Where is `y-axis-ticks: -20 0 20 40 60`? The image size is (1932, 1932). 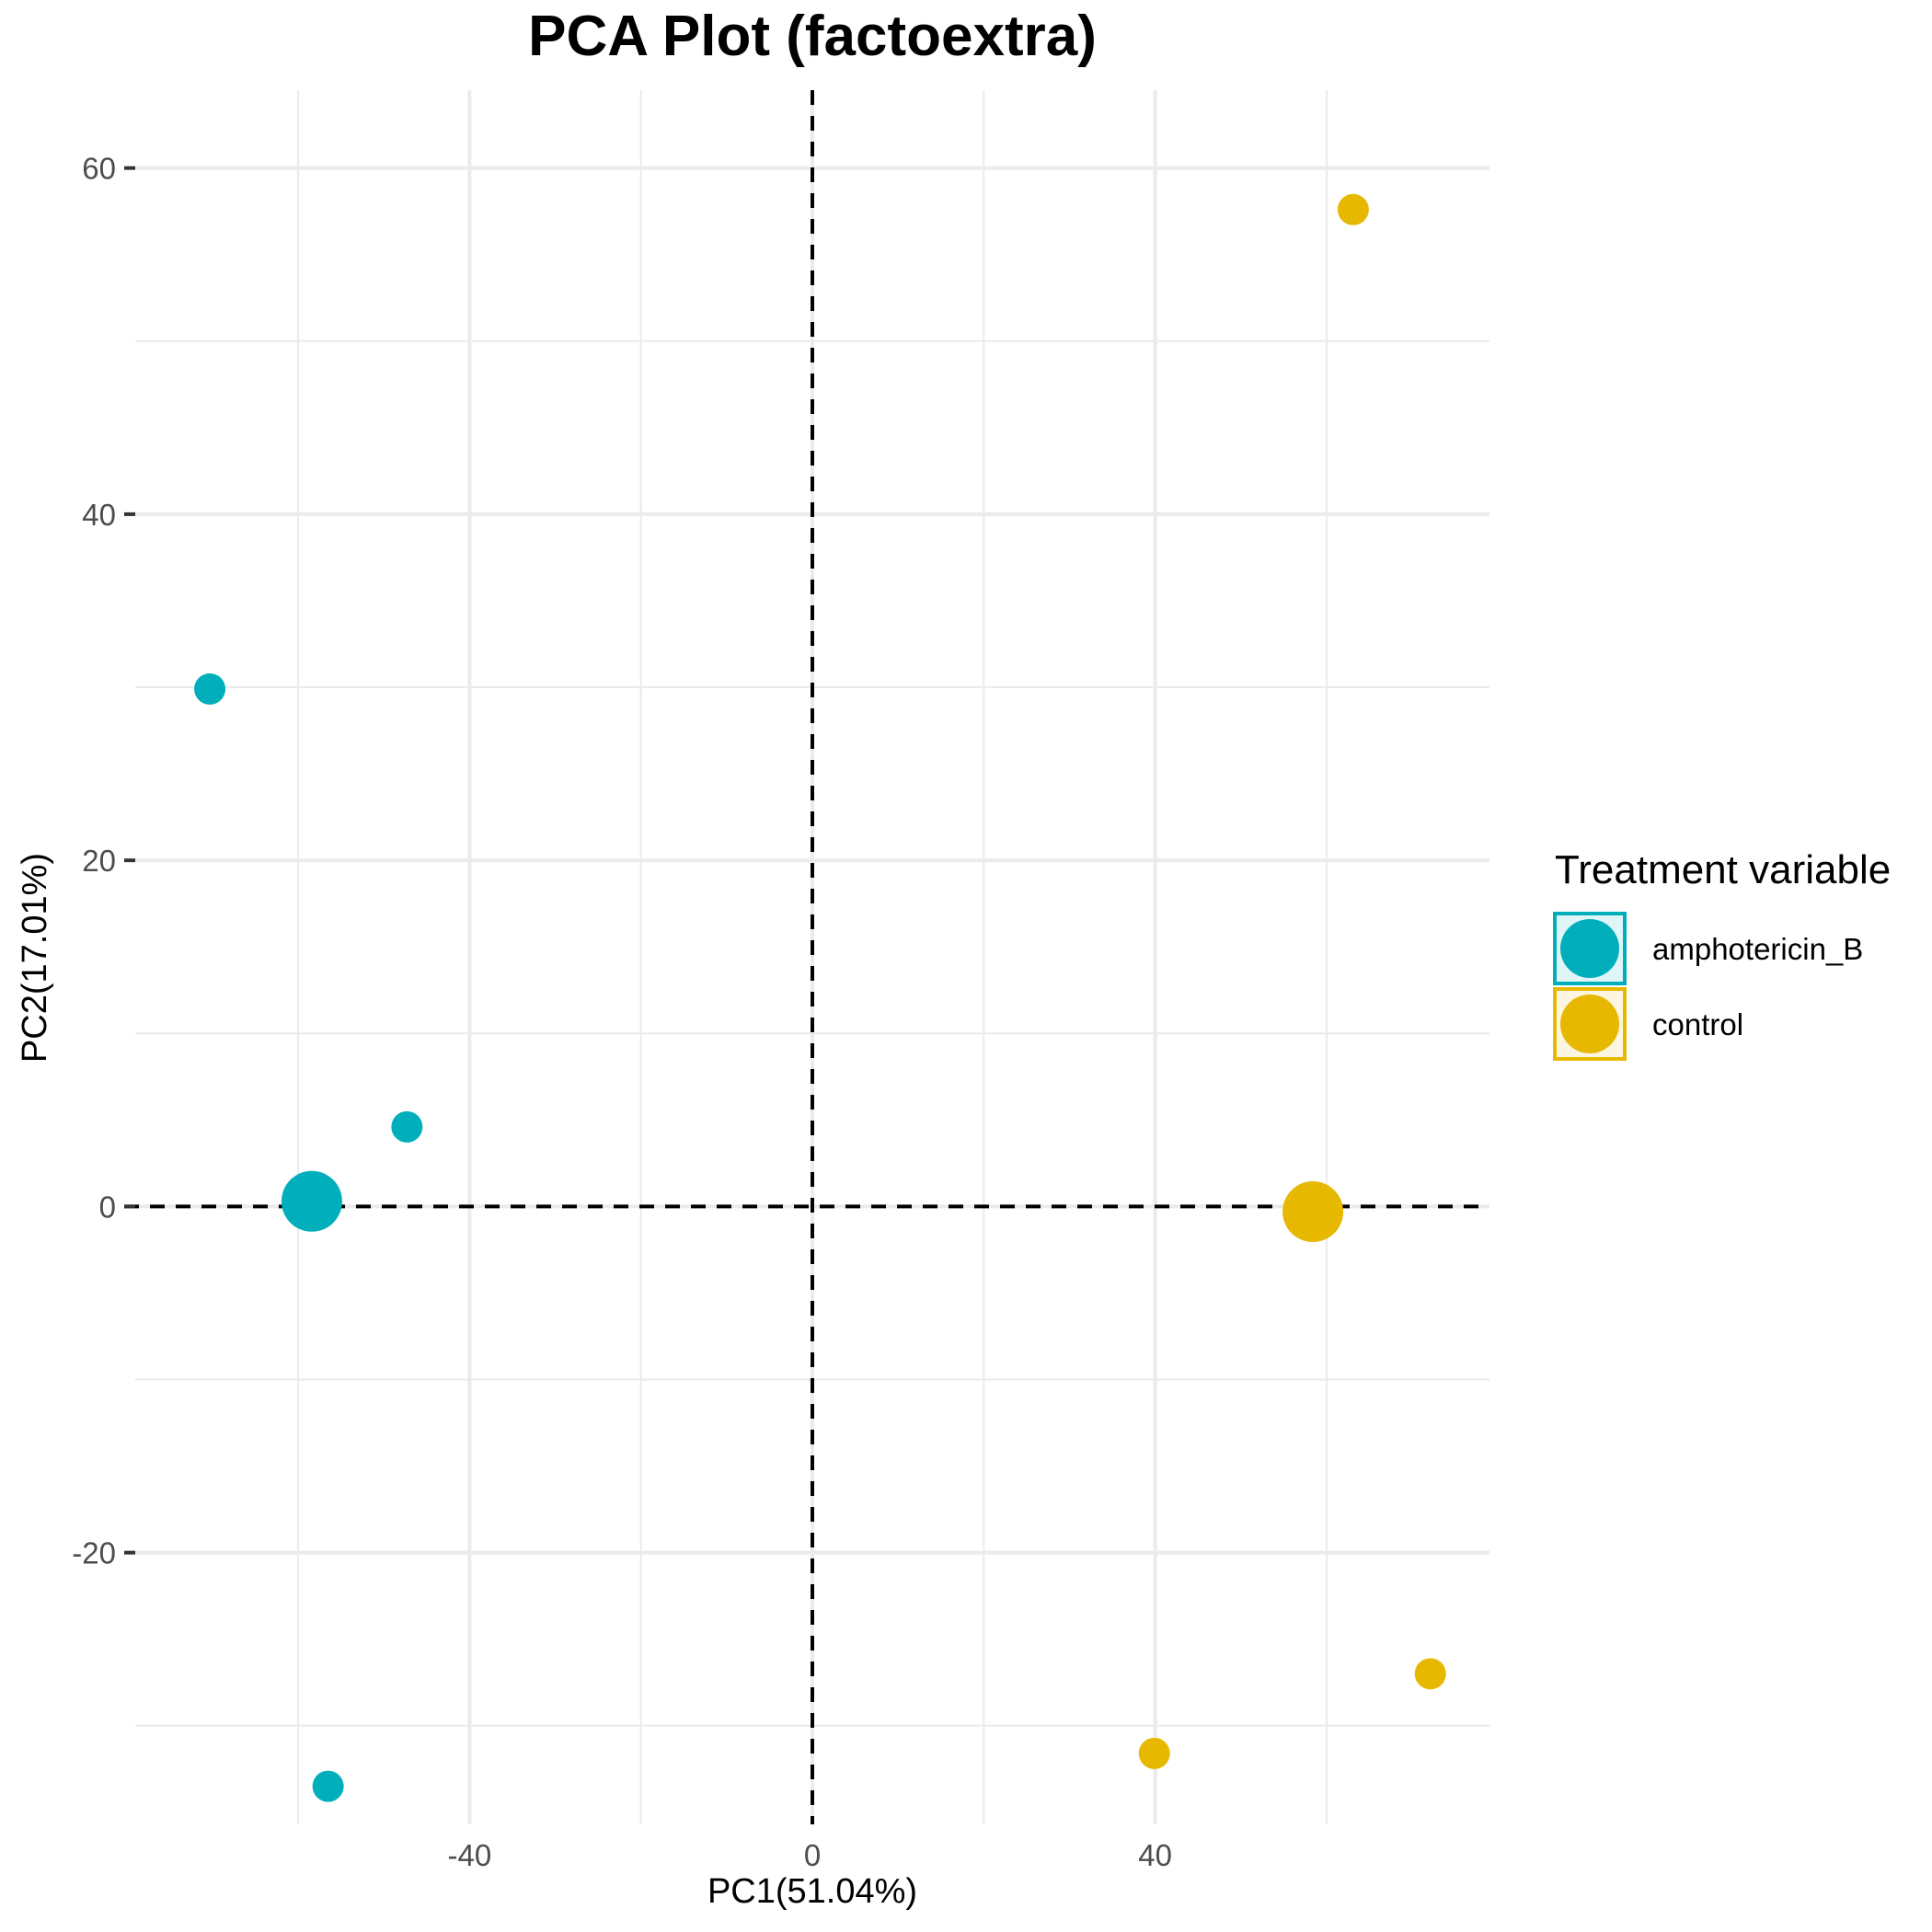 y-axis-ticks: -20 0 20 40 60 is located at coordinates (103, 861).